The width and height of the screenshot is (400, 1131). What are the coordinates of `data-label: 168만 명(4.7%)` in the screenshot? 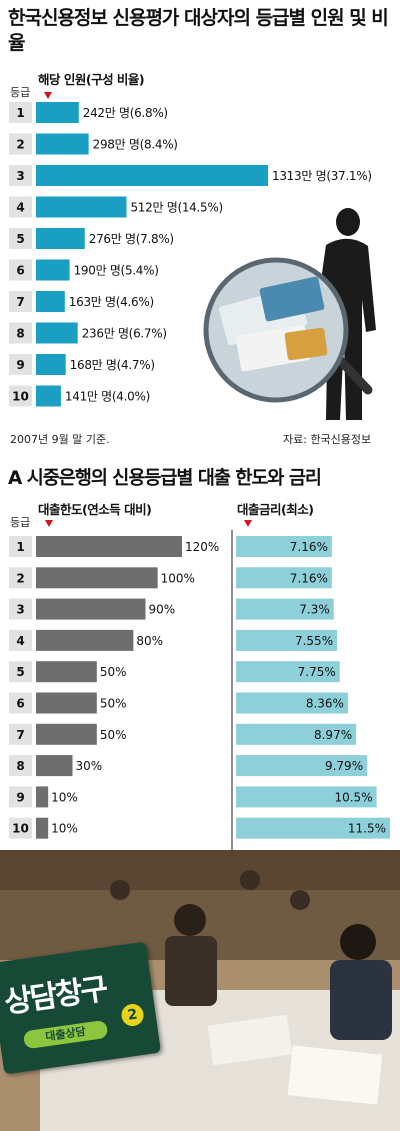 It's located at (112, 365).